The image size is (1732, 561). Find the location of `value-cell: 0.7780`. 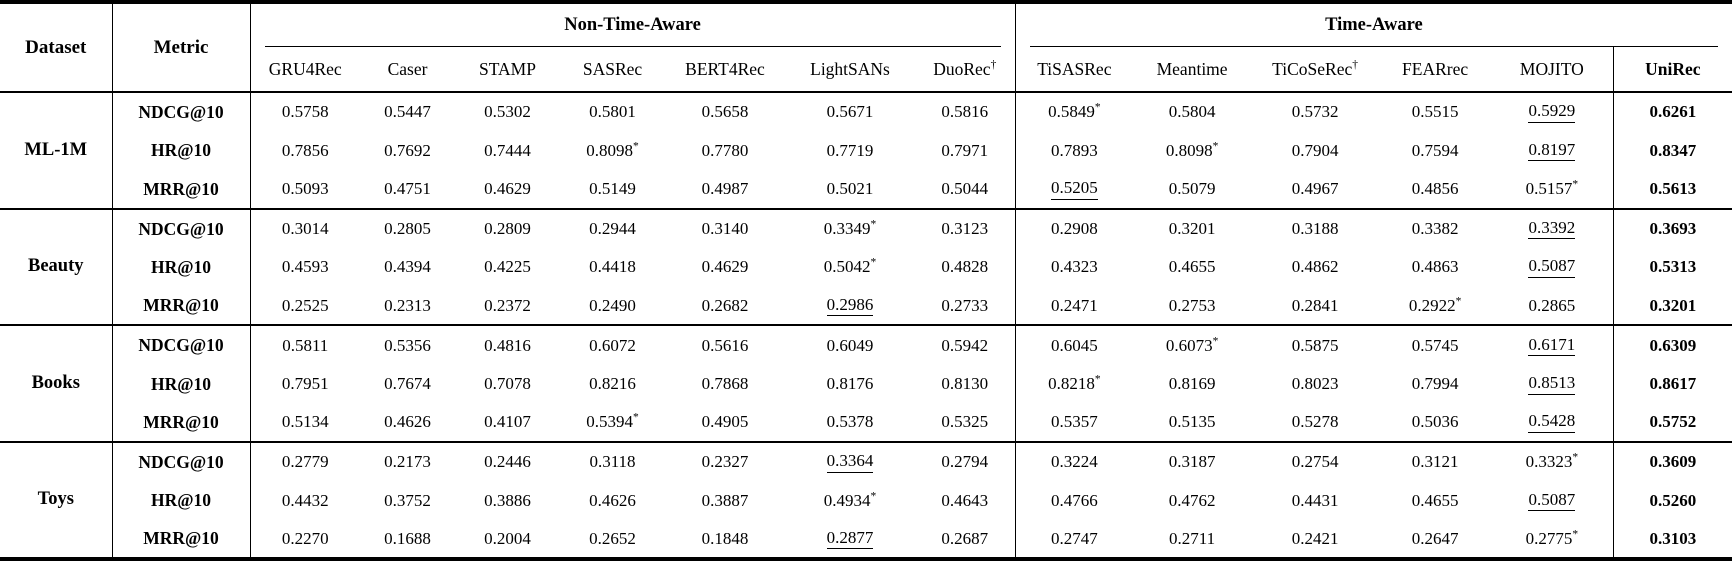

value-cell: 0.7780 is located at coordinates (725, 150).